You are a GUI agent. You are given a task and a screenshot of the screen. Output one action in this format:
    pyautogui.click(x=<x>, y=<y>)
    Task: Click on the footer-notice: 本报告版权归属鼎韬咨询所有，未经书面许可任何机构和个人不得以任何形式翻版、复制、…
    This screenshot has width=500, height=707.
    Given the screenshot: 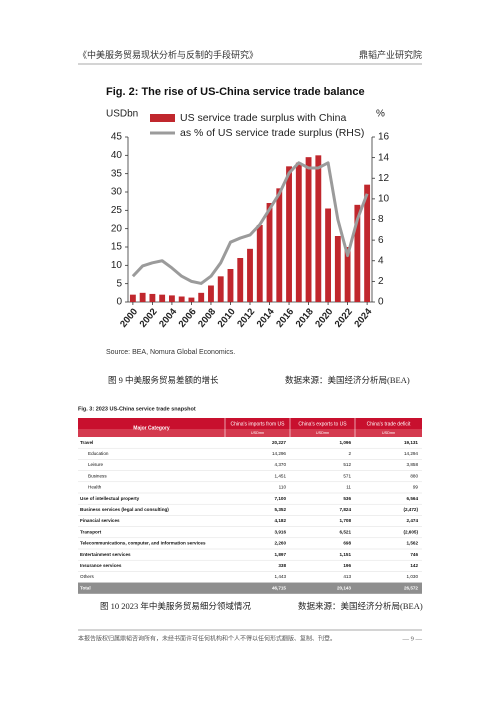 What is the action you would take?
    pyautogui.click(x=207, y=638)
    